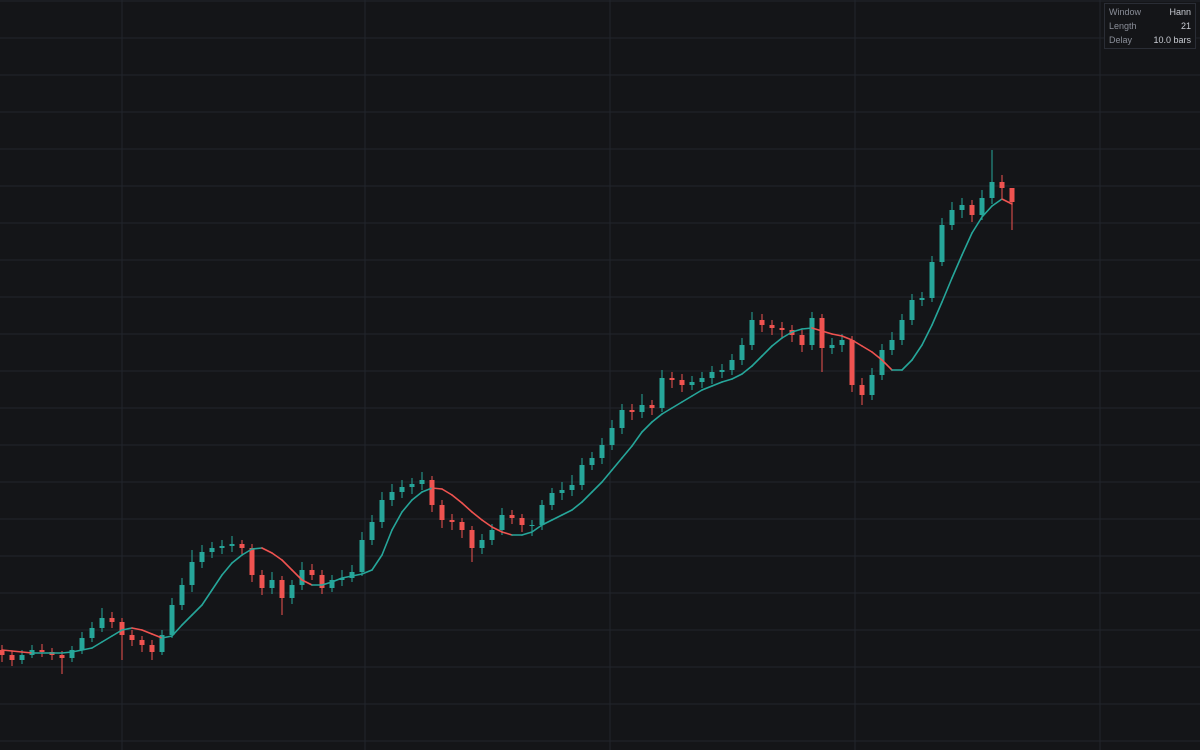 The width and height of the screenshot is (1200, 750). I want to click on parameter-label: Window, so click(1125, 12).